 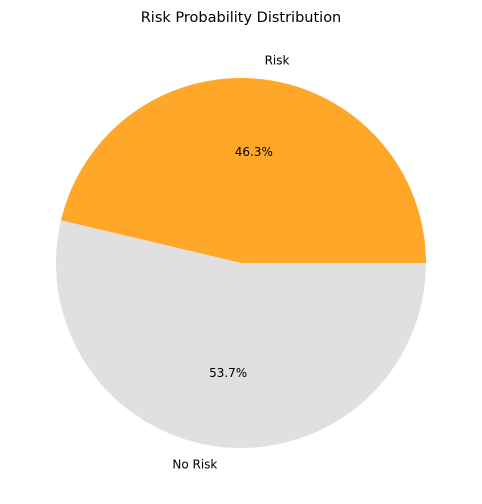 What do you see at coordinates (241, 18) in the screenshot?
I see `chart-title: Risk Probability Distribution` at bounding box center [241, 18].